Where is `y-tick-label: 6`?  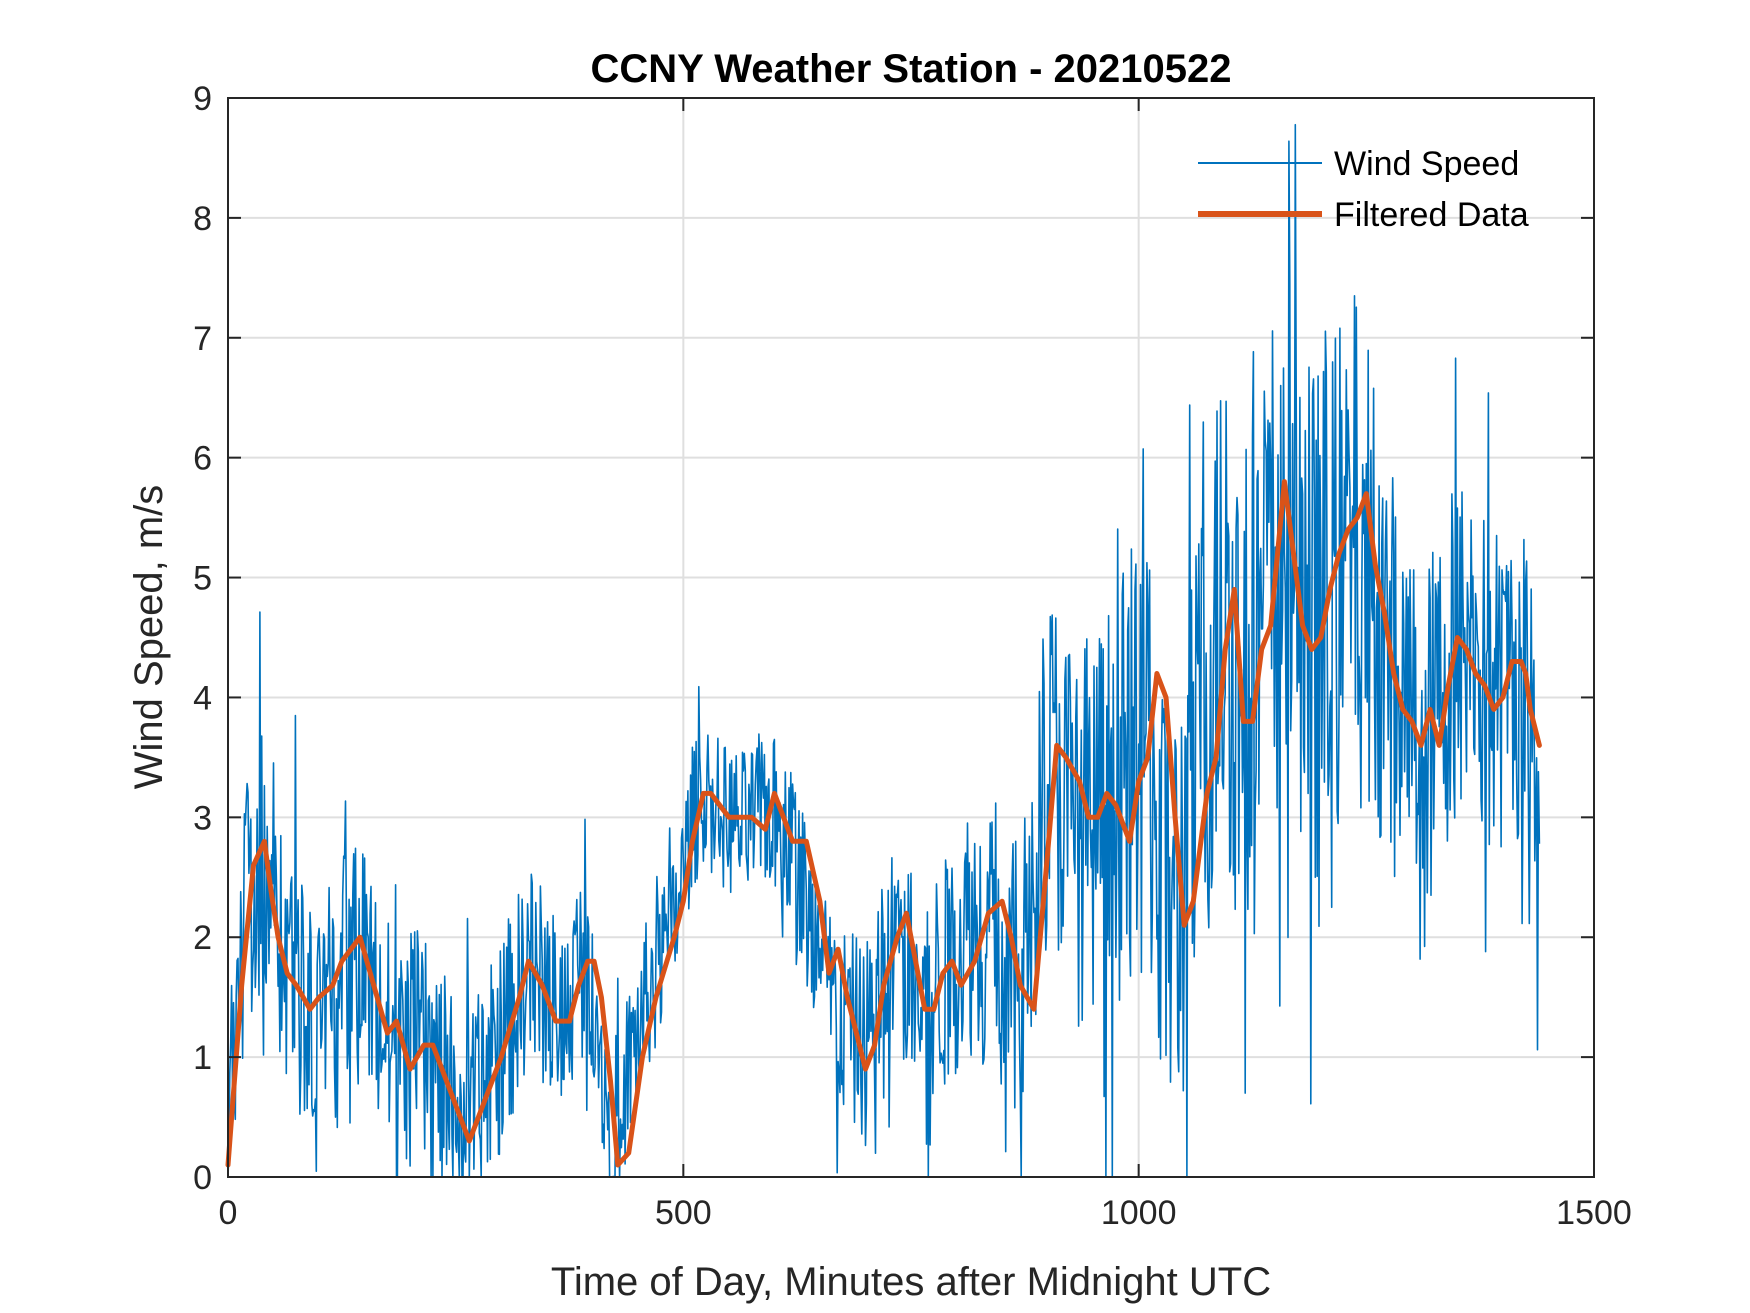
y-tick-label: 6 is located at coordinates (202, 459).